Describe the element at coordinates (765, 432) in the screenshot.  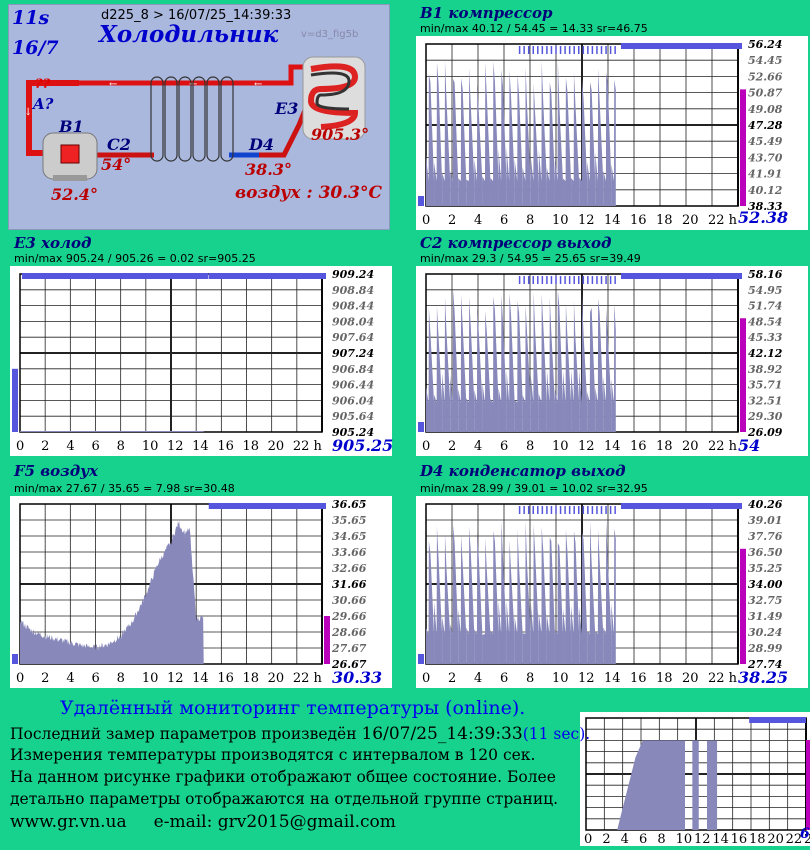
I see `y-tick-label: 26.09` at that location.